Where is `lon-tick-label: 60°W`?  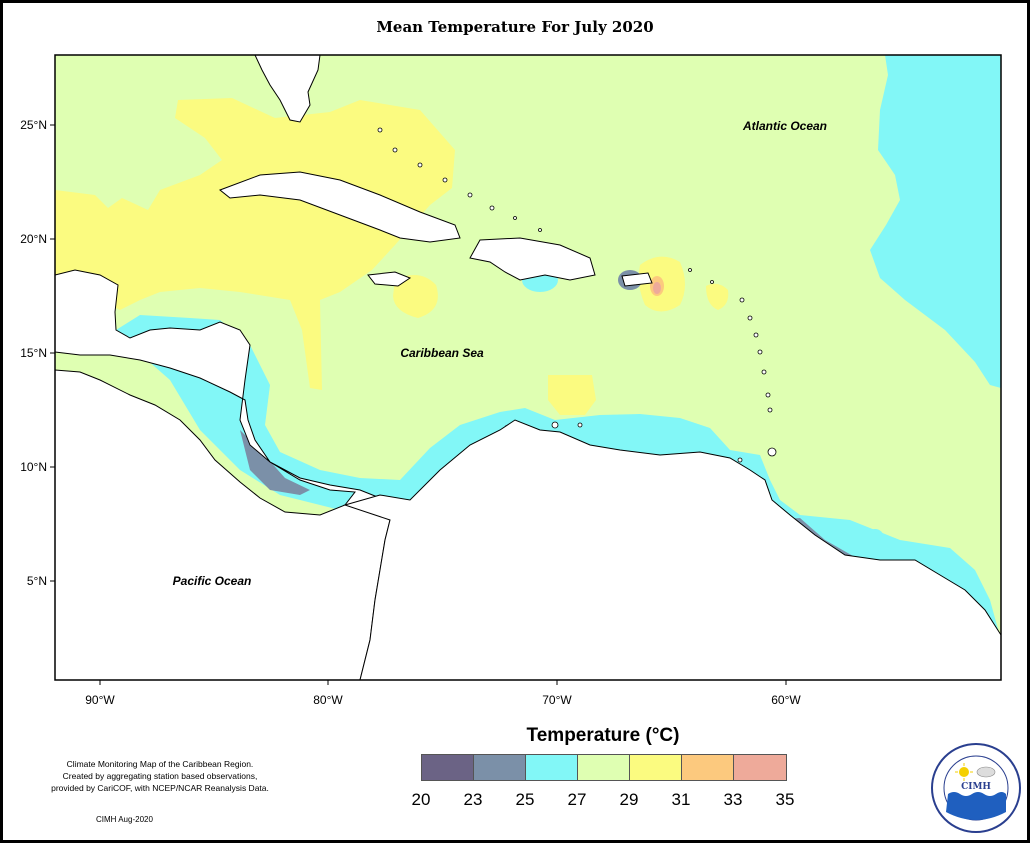 lon-tick-label: 60°W is located at coordinates (786, 700).